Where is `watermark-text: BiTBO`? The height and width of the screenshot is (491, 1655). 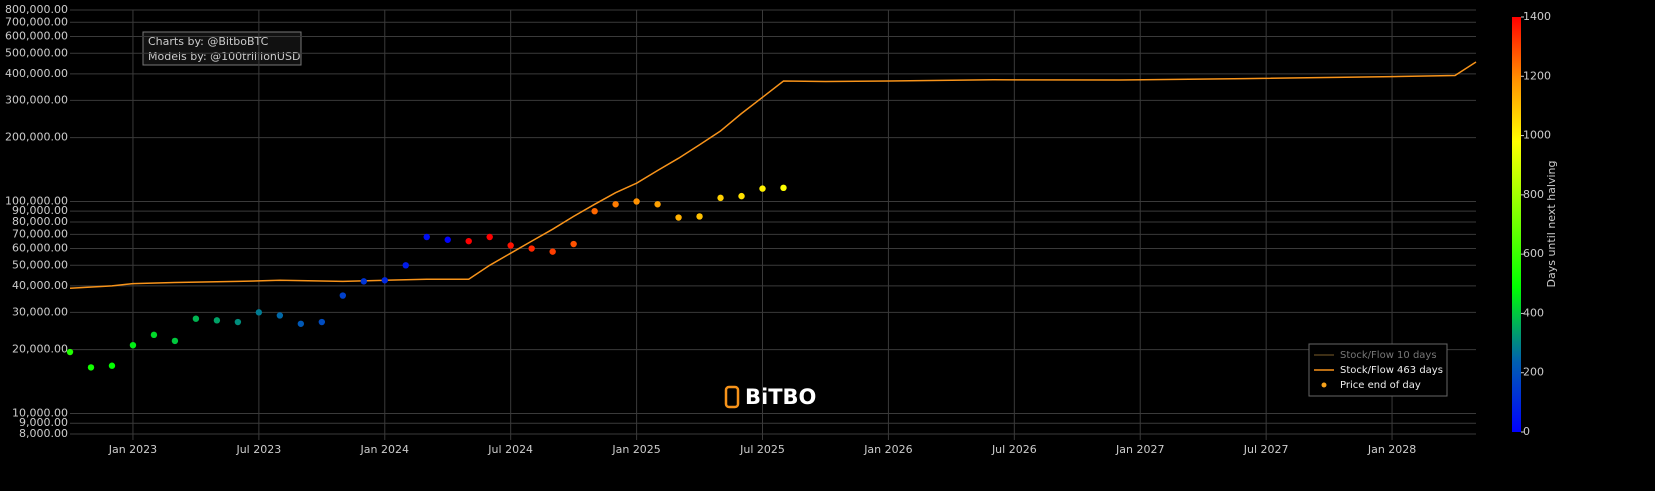 watermark-text: BiTBO is located at coordinates (780, 397).